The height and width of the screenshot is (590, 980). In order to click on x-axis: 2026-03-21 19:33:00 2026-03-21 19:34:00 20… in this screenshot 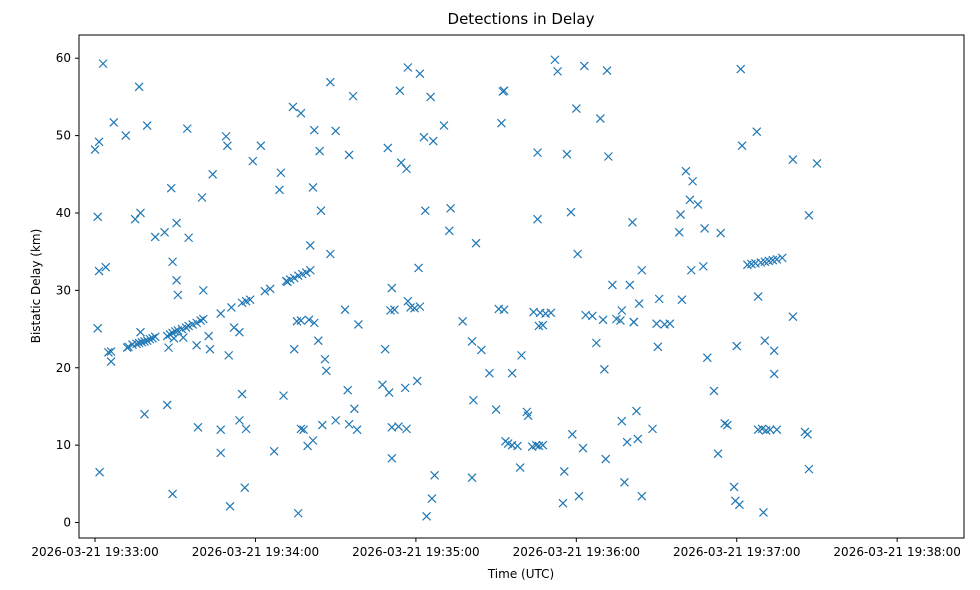, I will do `click(496, 548)`.